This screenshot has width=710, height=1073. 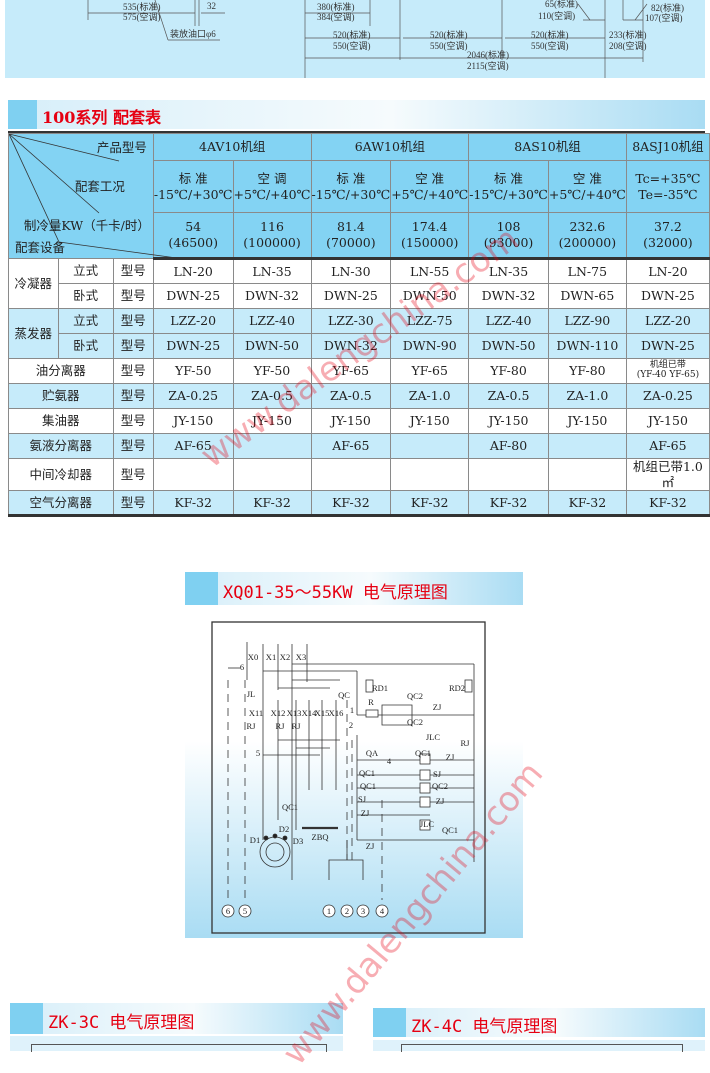 What do you see at coordinates (351, 271) in the screenshot?
I see `model-value: LN-30` at bounding box center [351, 271].